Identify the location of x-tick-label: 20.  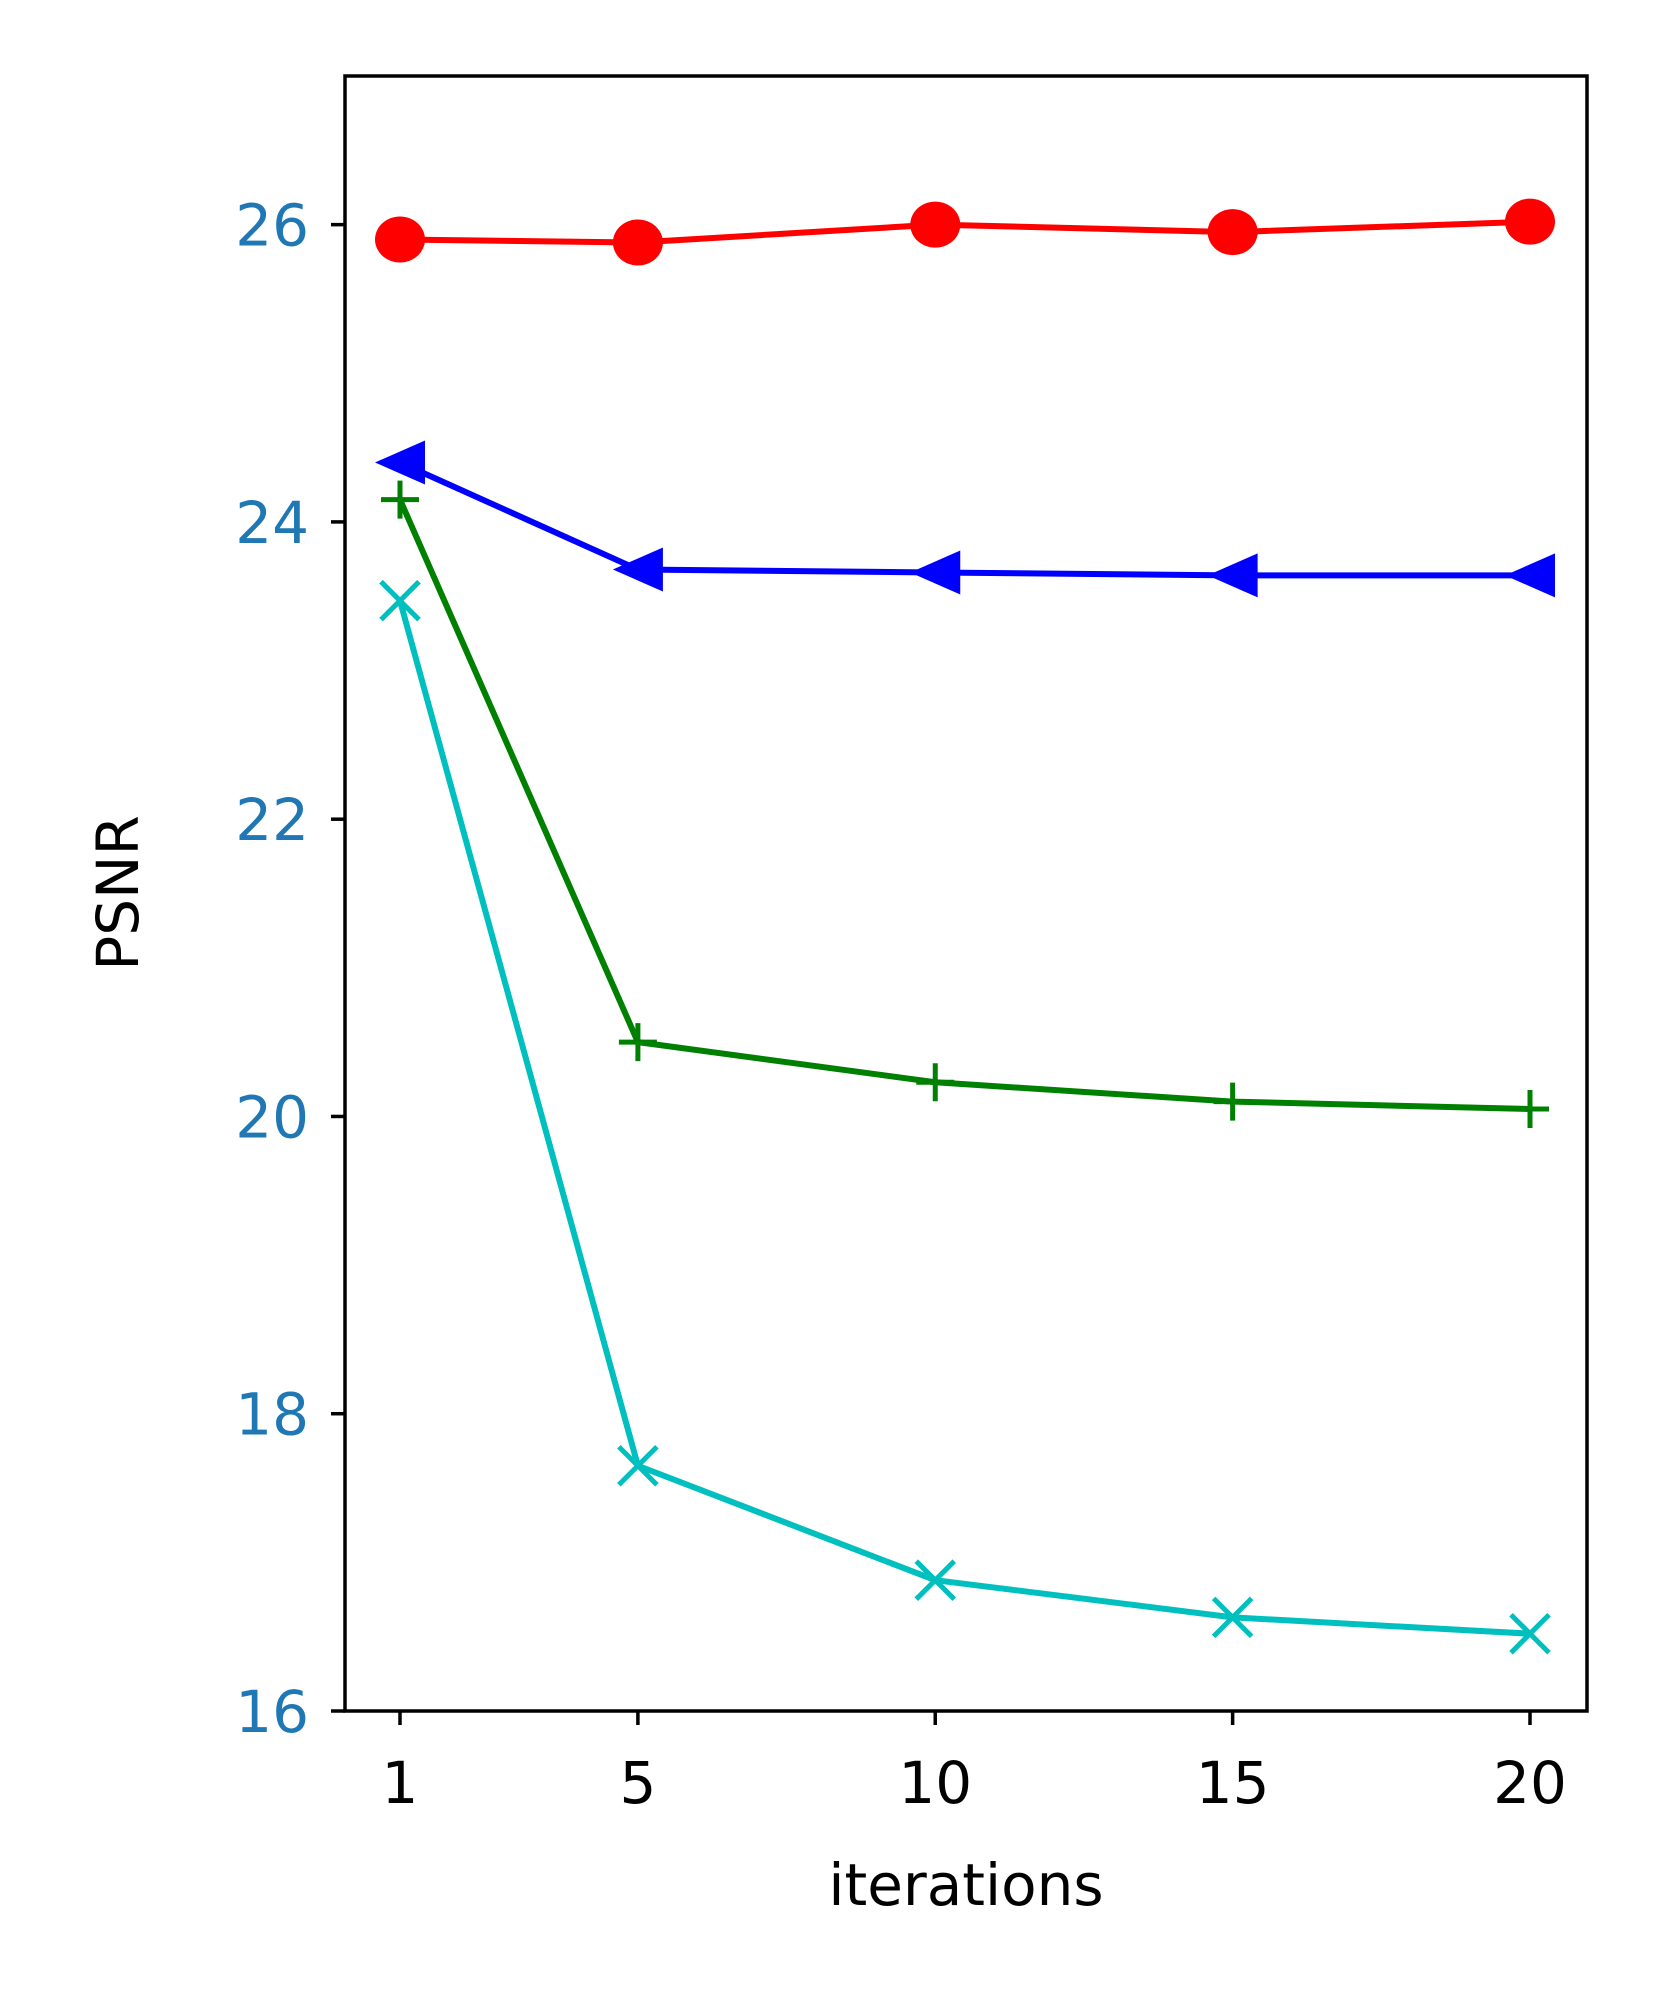
(1530, 1783).